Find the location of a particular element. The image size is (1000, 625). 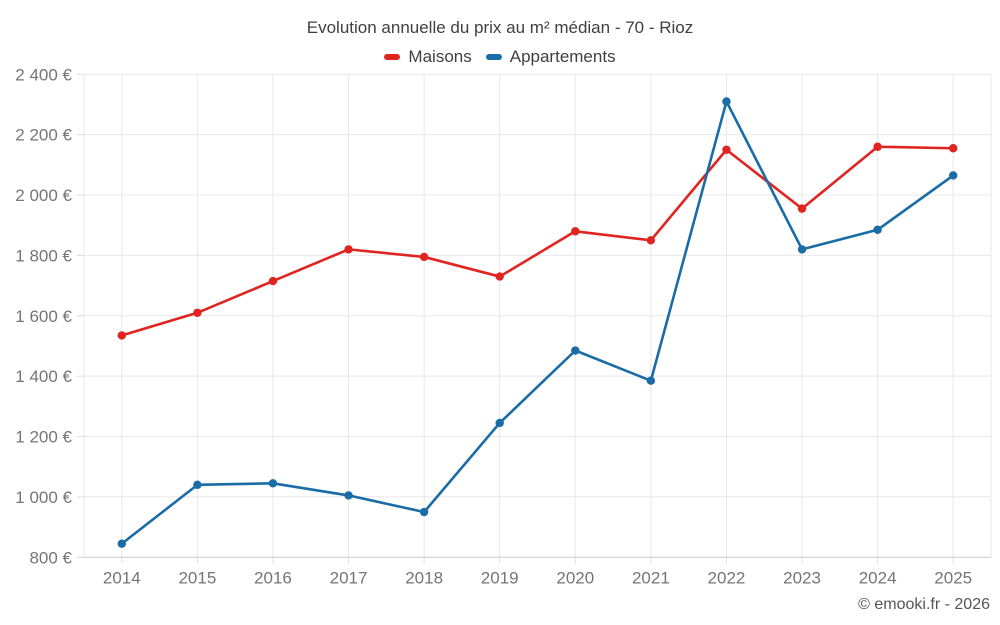

chart-legend: Maisons Appartements is located at coordinates (500, 57).